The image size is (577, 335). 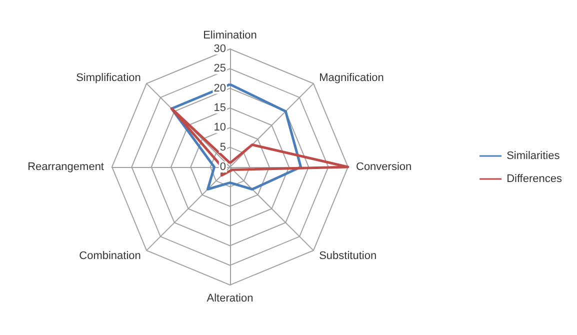 I want to click on y-tick-label: 15, so click(x=220, y=108).